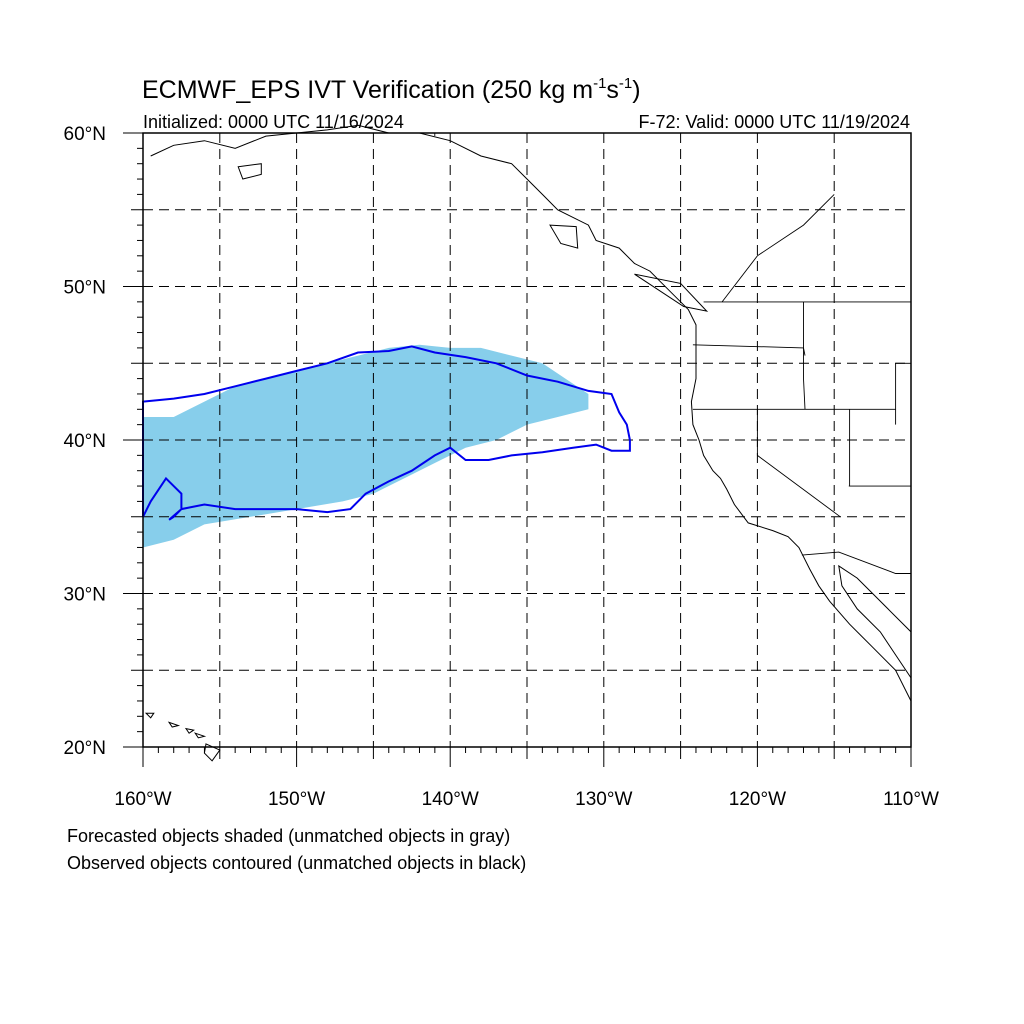  What do you see at coordinates (875, 621) in the screenshot?
I see `gulf-of-california-coast` at bounding box center [875, 621].